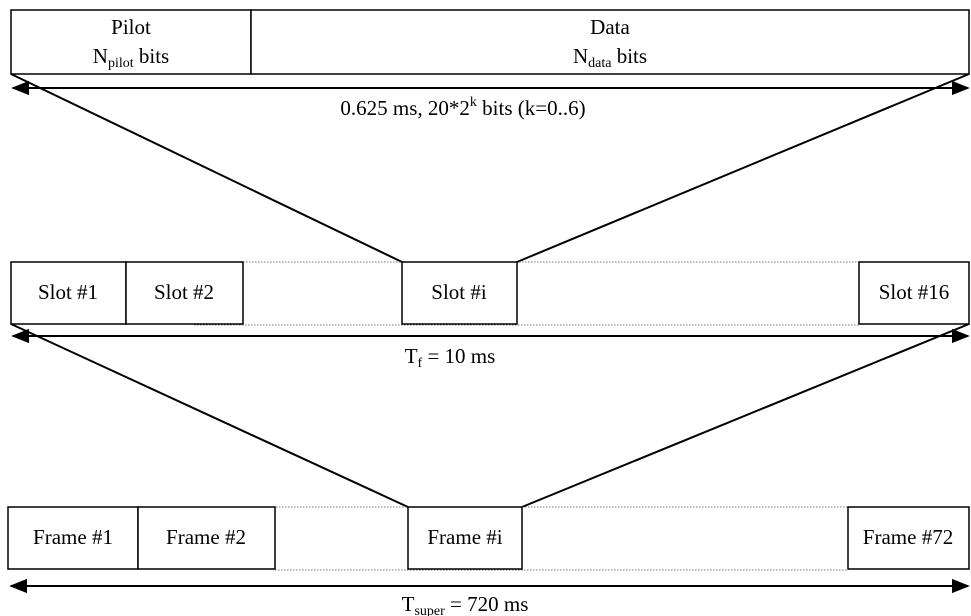 This screenshot has width=971, height=616. I want to click on slot-1-box, so click(68, 293).